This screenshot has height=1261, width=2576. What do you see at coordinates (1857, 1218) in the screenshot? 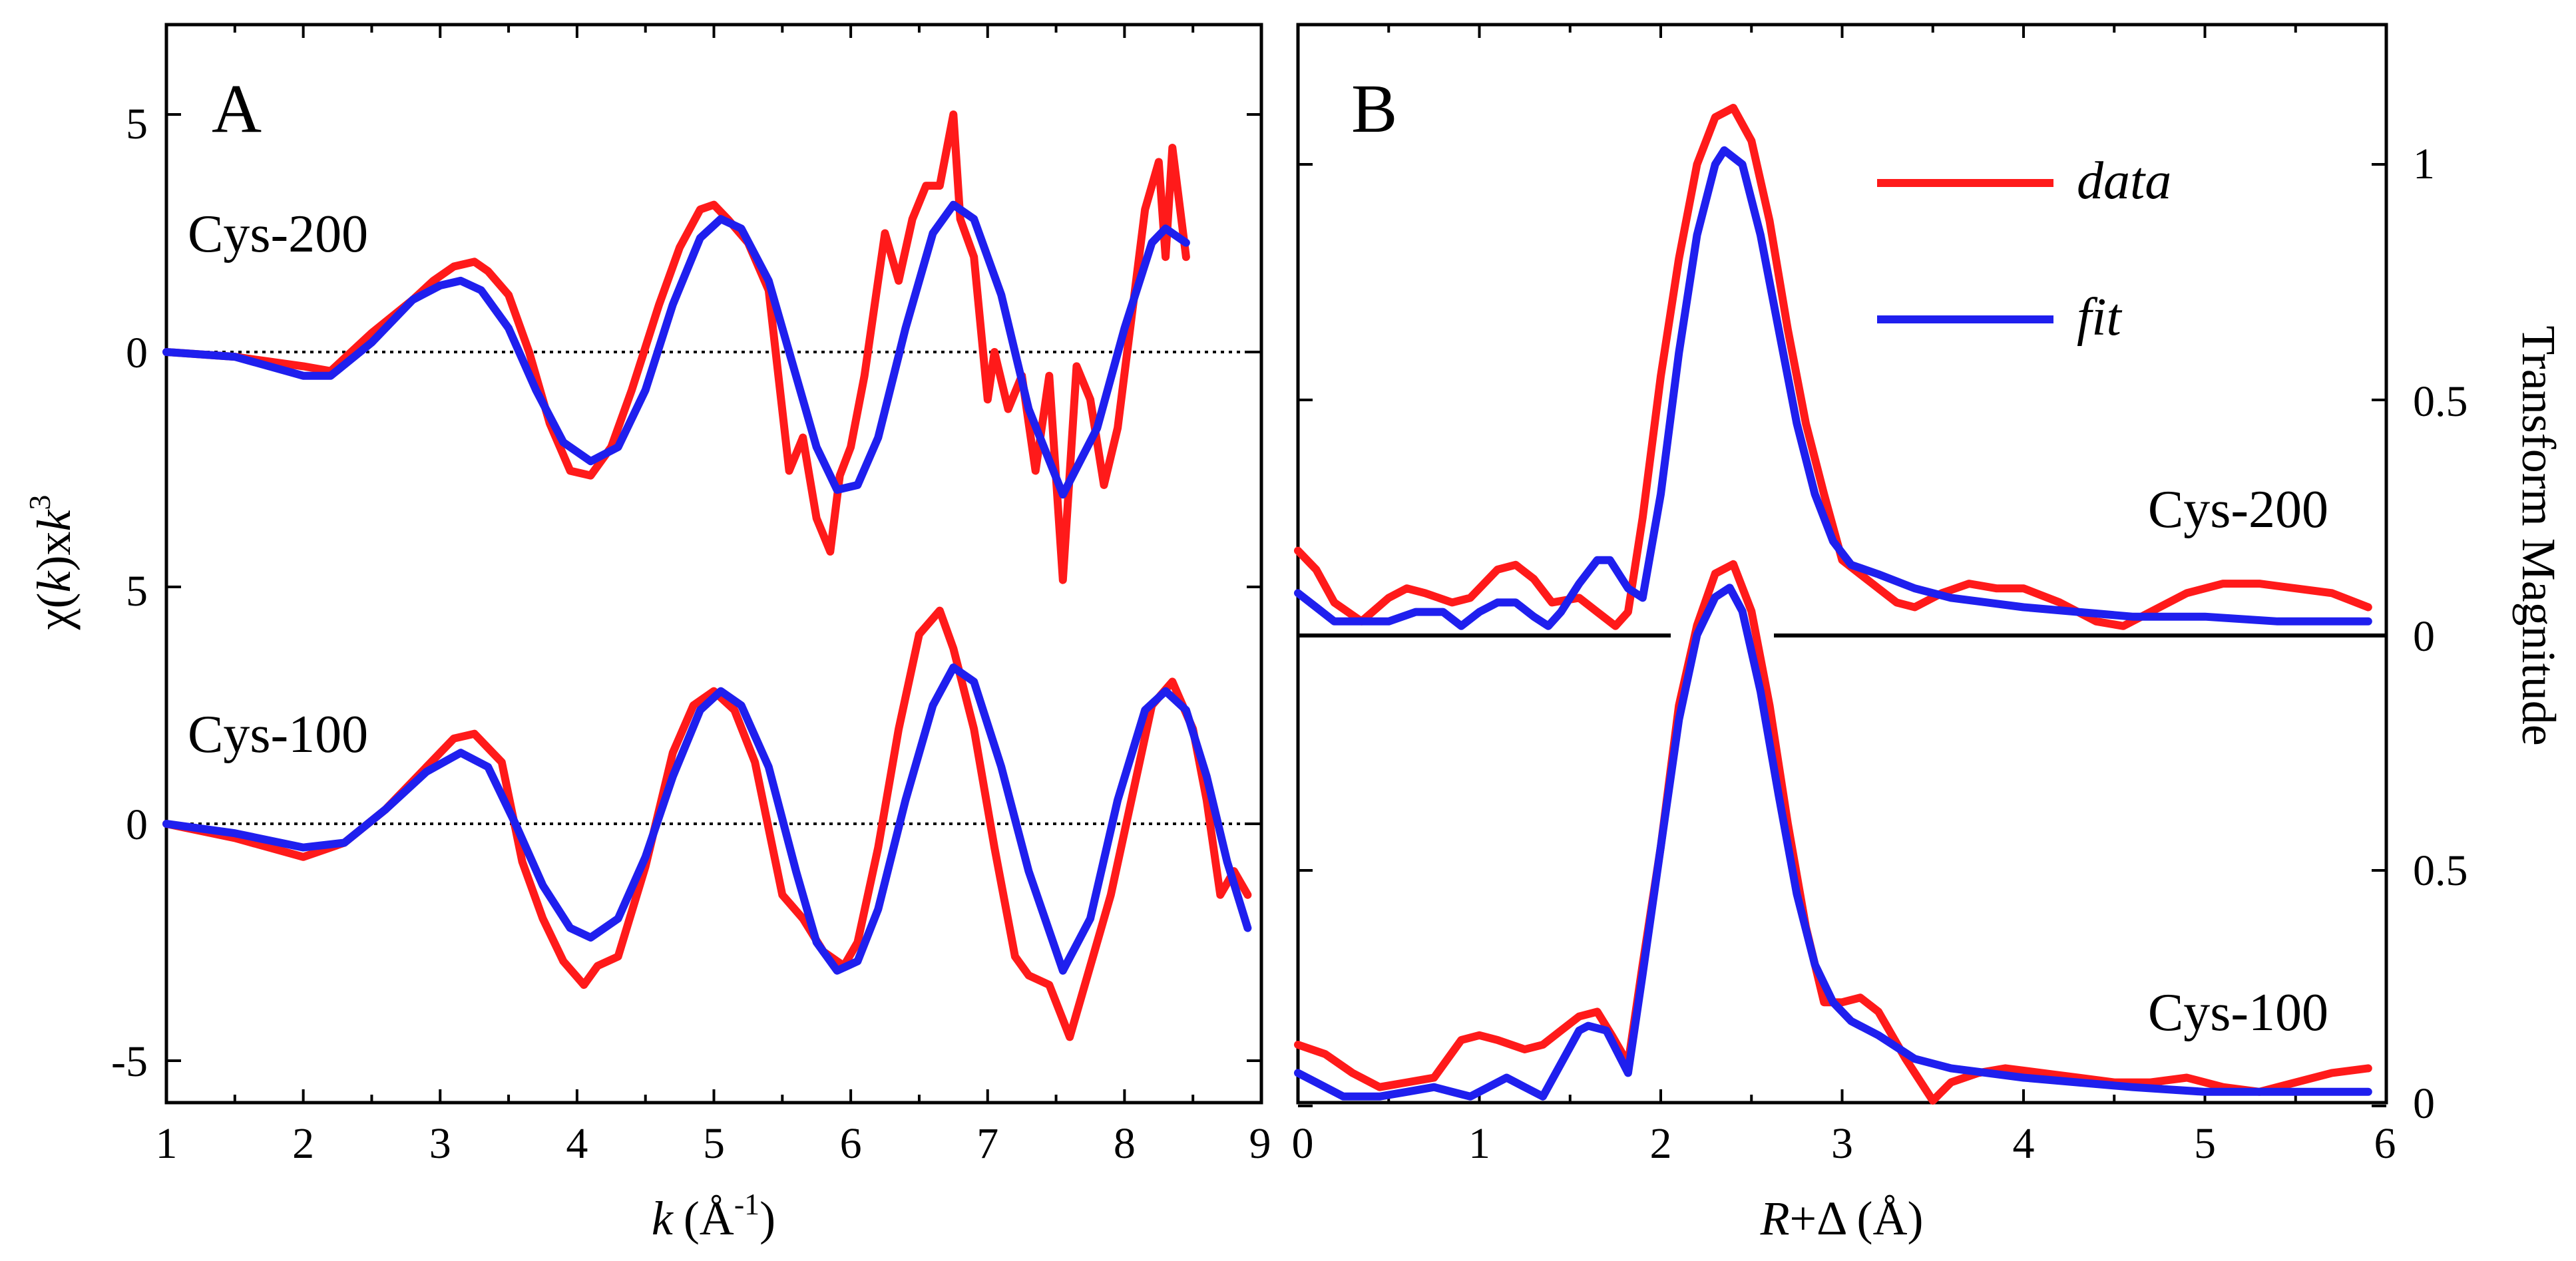
I see `panel-b-xlabel-rest: +Δ (Å)` at bounding box center [1857, 1218].